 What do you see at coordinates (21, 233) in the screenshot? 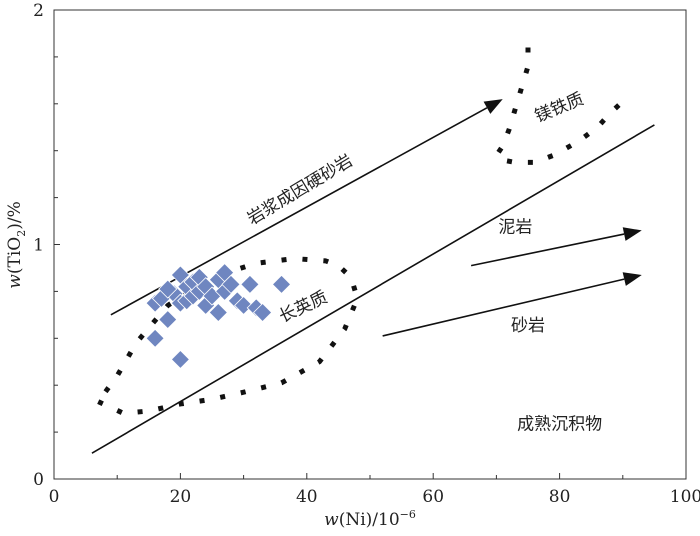
I see `y-axis-title-sub: 2` at bounding box center [21, 233].